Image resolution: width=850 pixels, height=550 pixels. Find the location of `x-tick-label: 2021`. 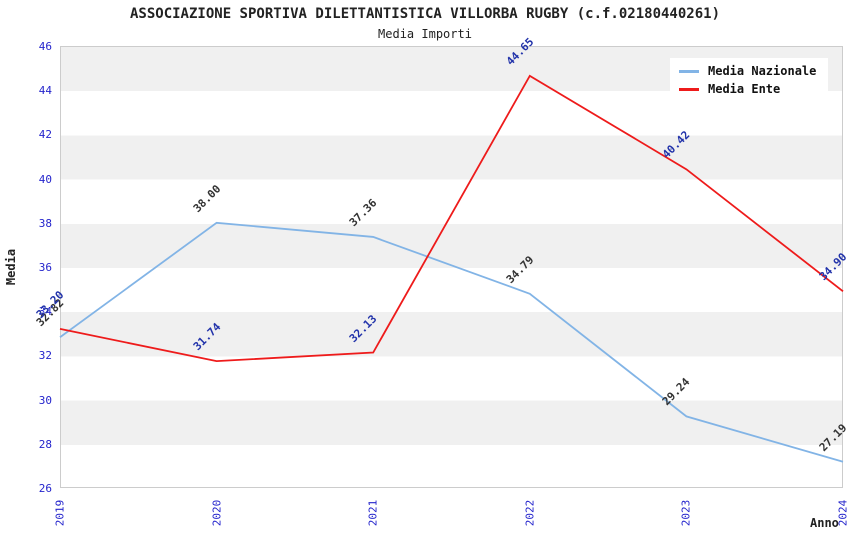

x-tick-label: 2021 is located at coordinates (373, 513).